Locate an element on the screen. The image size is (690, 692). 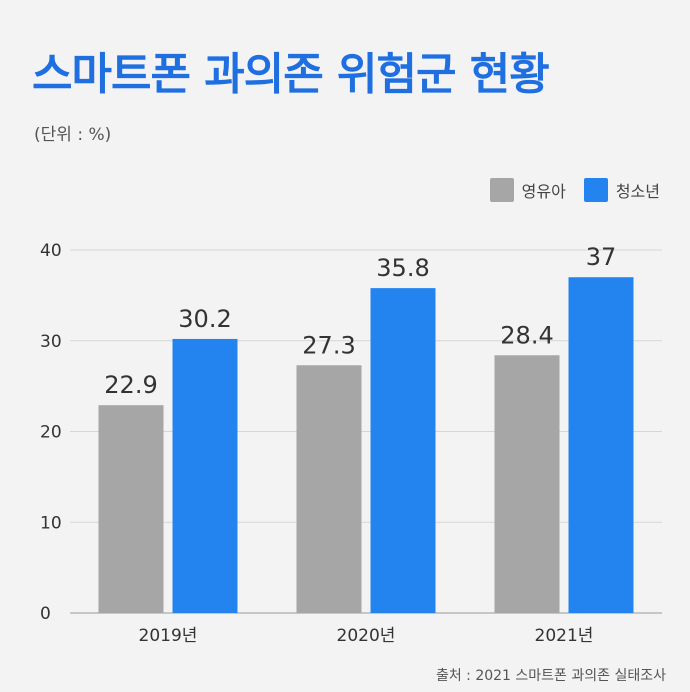
data-label: 22.9 is located at coordinates (130, 385).